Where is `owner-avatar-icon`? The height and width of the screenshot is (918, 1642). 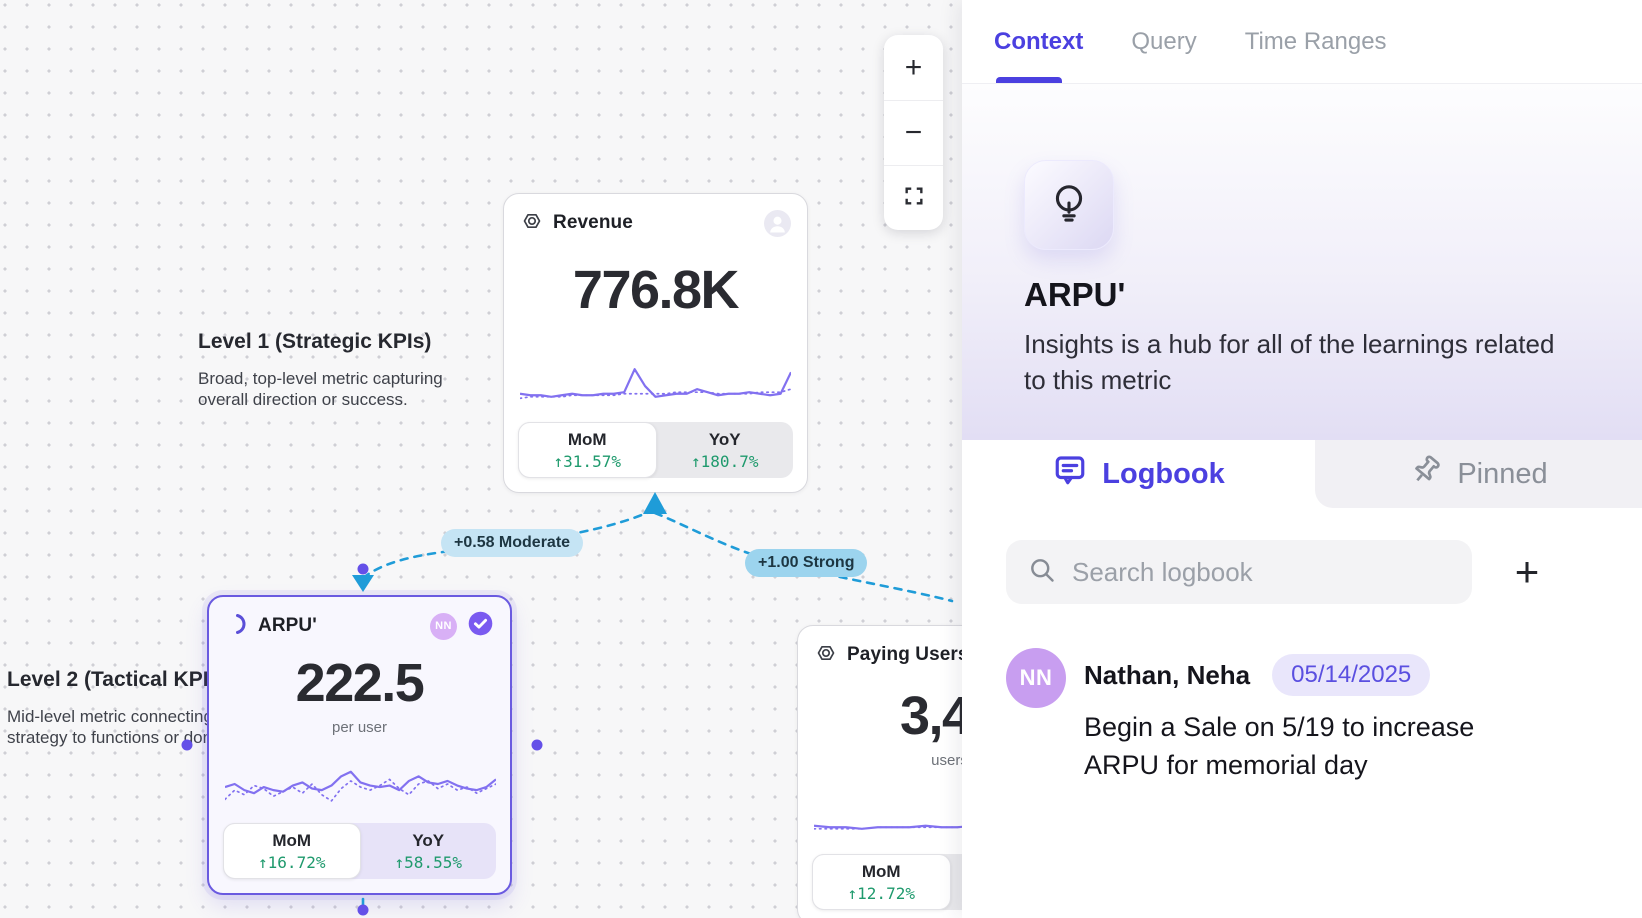
owner-avatar-icon is located at coordinates (777, 223).